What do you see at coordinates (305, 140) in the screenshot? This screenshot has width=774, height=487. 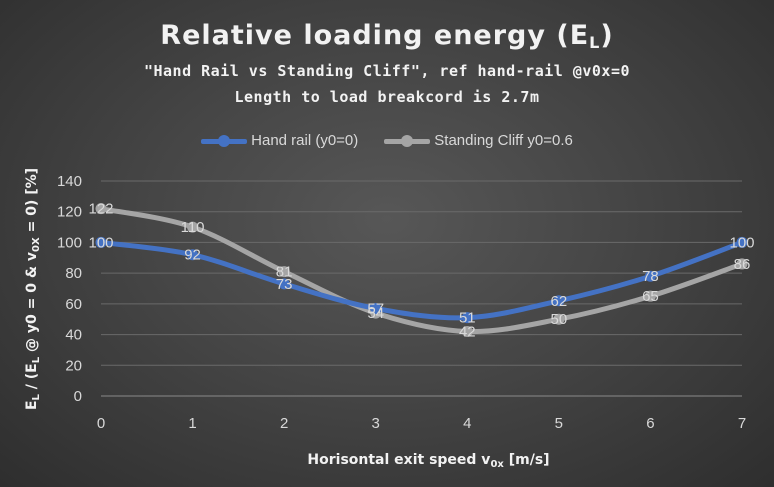 I see `legend-label-hand-rail: Hand rail (y0=0)` at bounding box center [305, 140].